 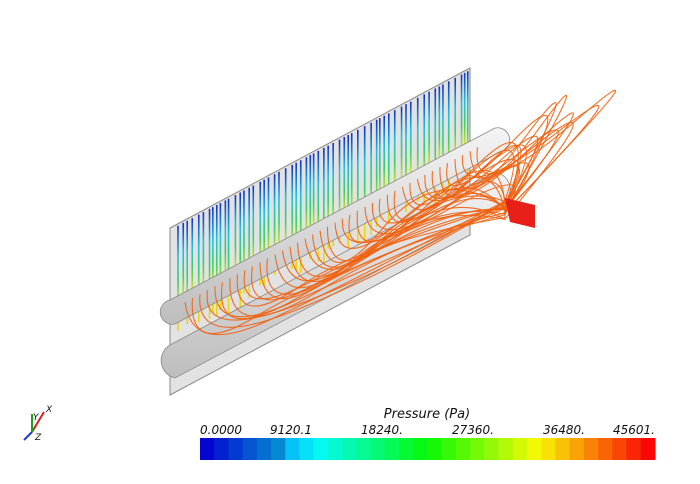 What do you see at coordinates (49, 410) in the screenshot?
I see `triad-x: X` at bounding box center [49, 410].